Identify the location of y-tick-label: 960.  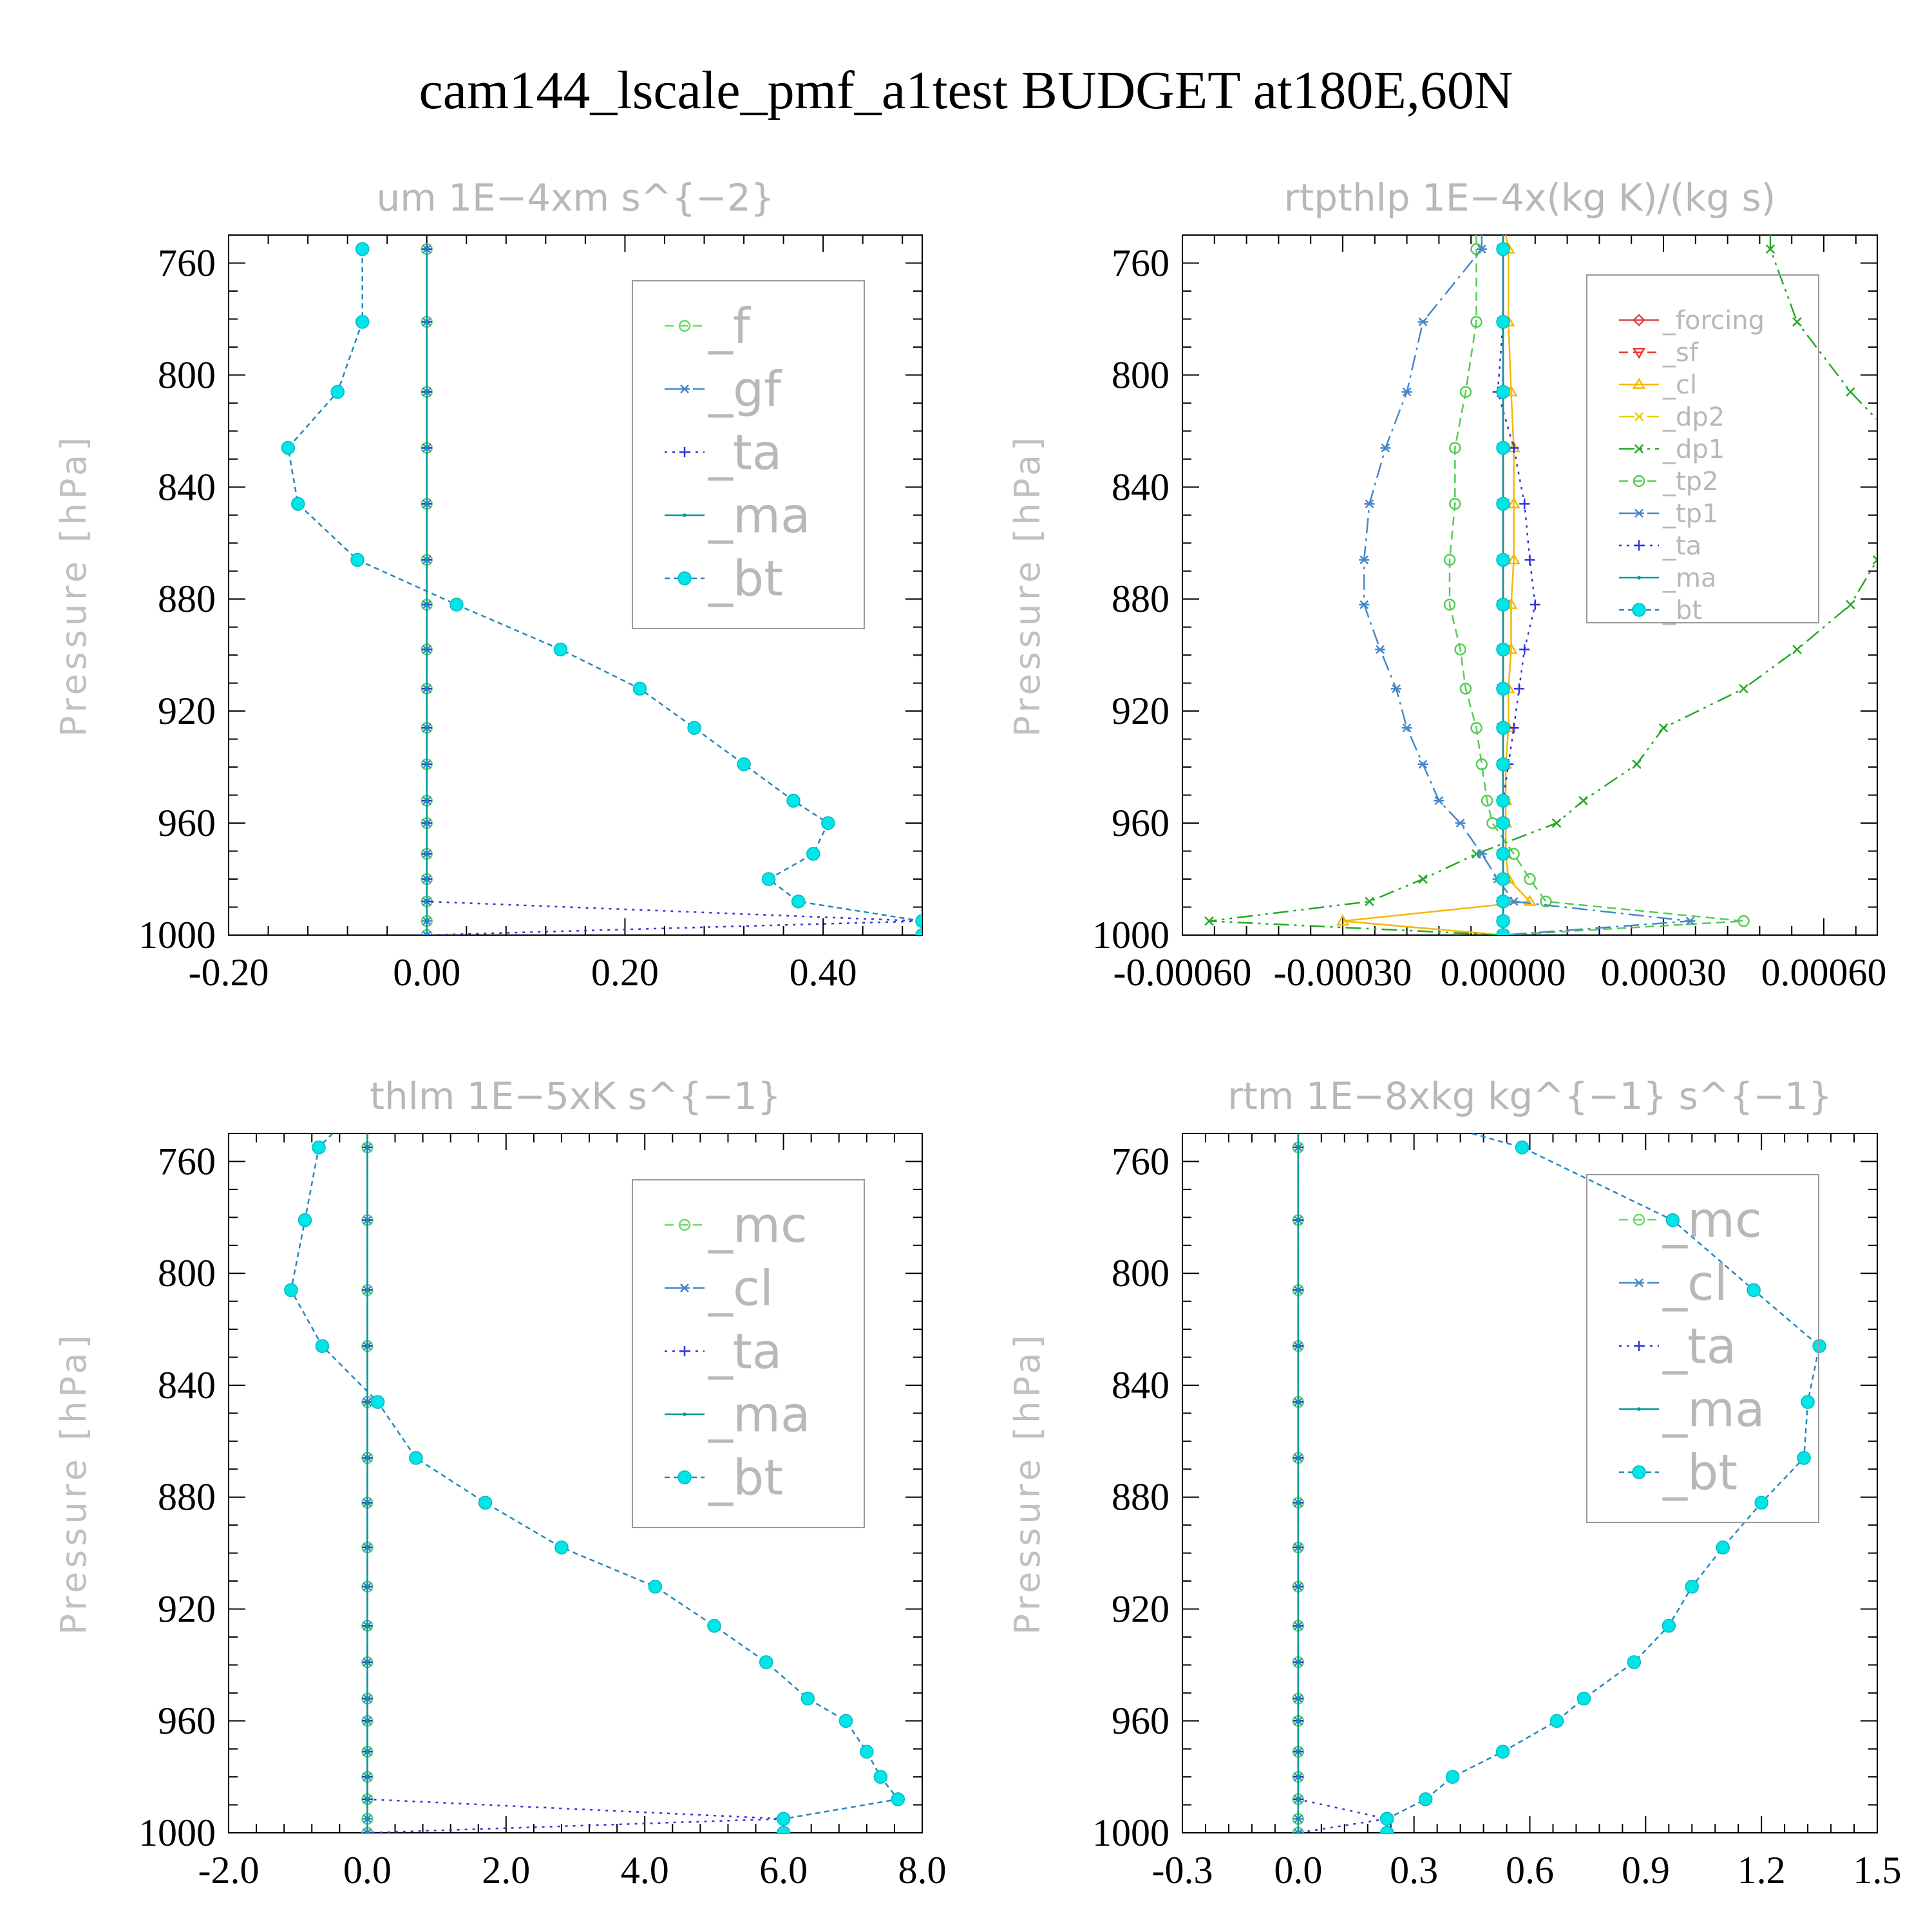
(1141, 823).